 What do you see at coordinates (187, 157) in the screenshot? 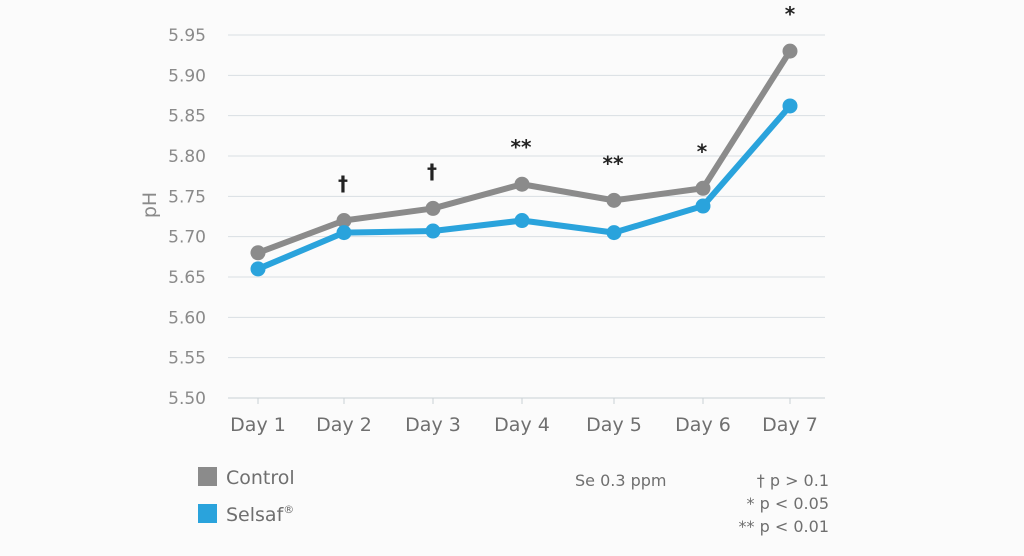
I see `y-tick-label: 5.80` at bounding box center [187, 157].